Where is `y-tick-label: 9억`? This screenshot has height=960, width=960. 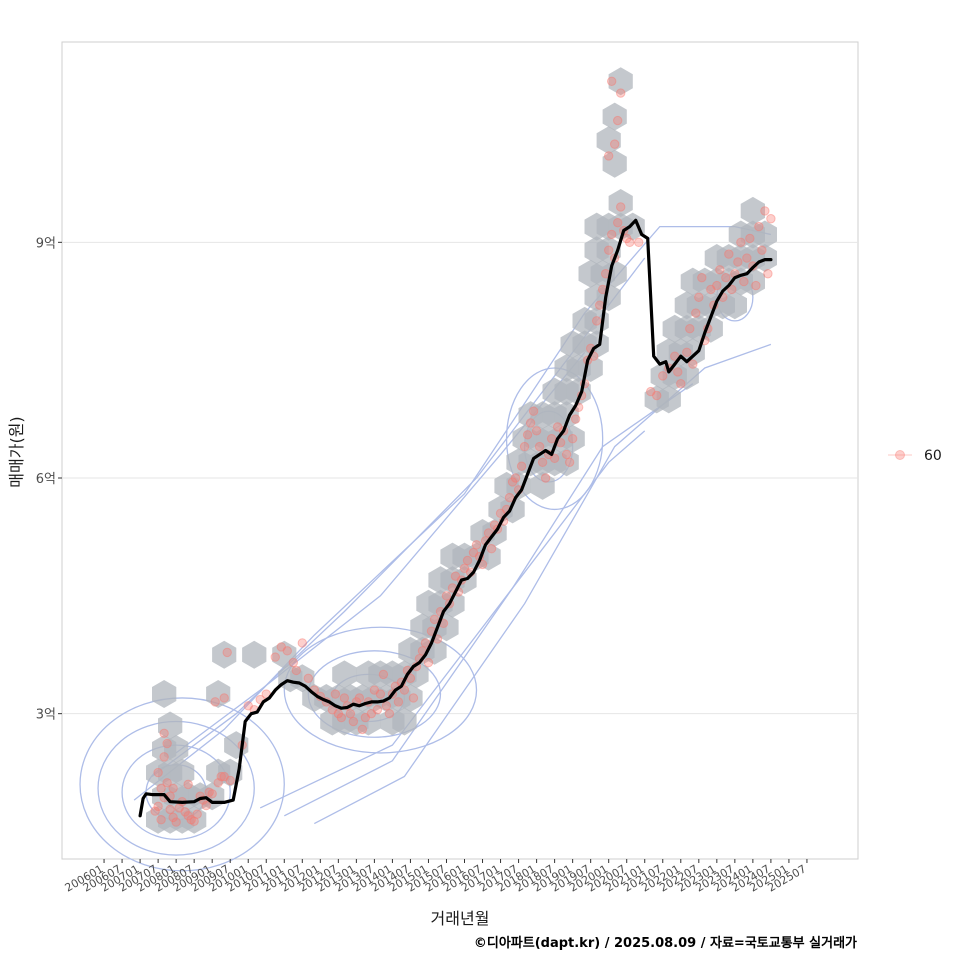 y-tick-label: 9억 is located at coordinates (46, 243).